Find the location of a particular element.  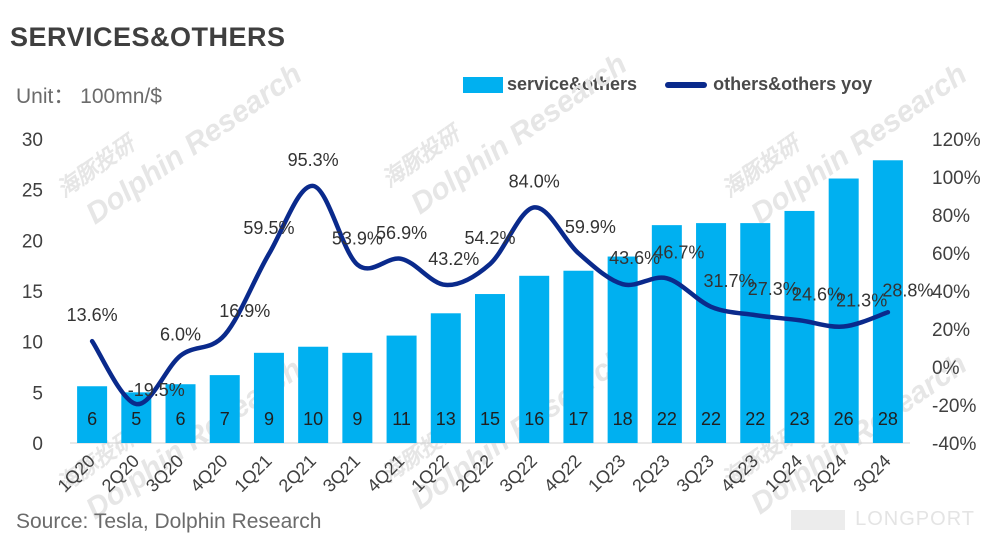

legend-bar-swatch is located at coordinates (483, 84).